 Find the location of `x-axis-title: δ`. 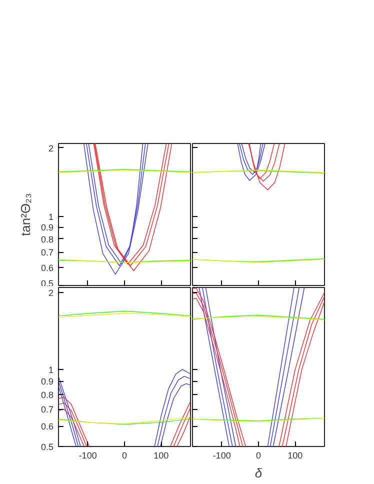

x-axis-title: δ is located at coordinates (258, 473).